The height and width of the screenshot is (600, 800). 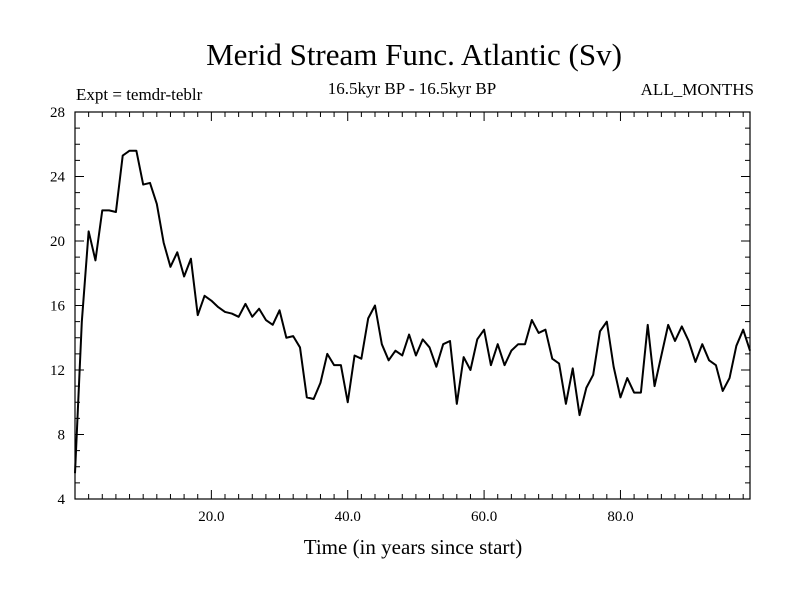 I want to click on subtitle-months: ALL_MONTHS, so click(x=697, y=89).